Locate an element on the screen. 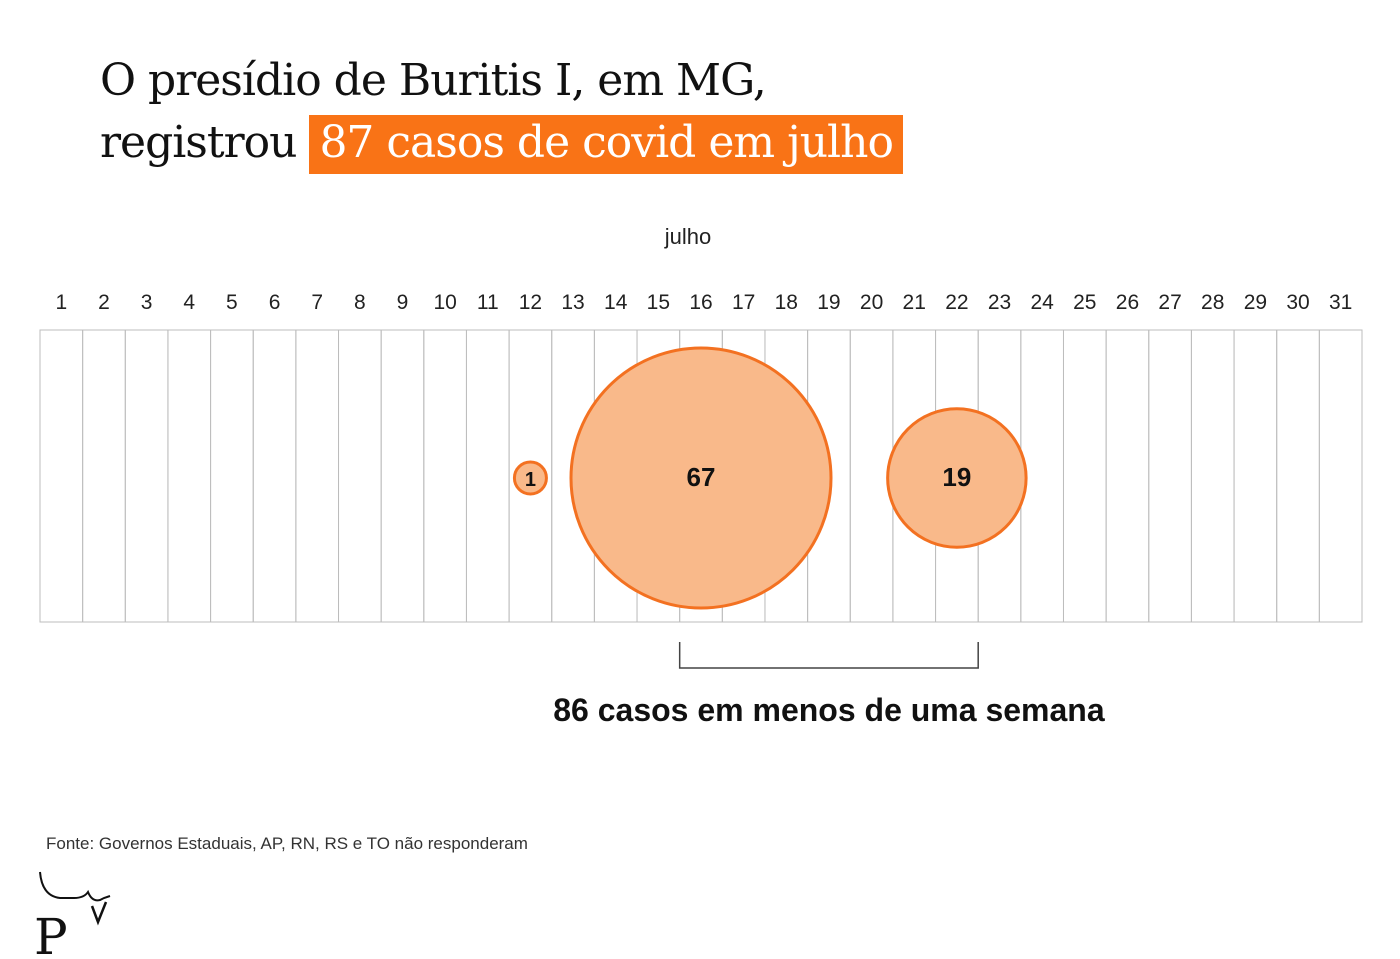  day-label: 30 is located at coordinates (1297, 302).